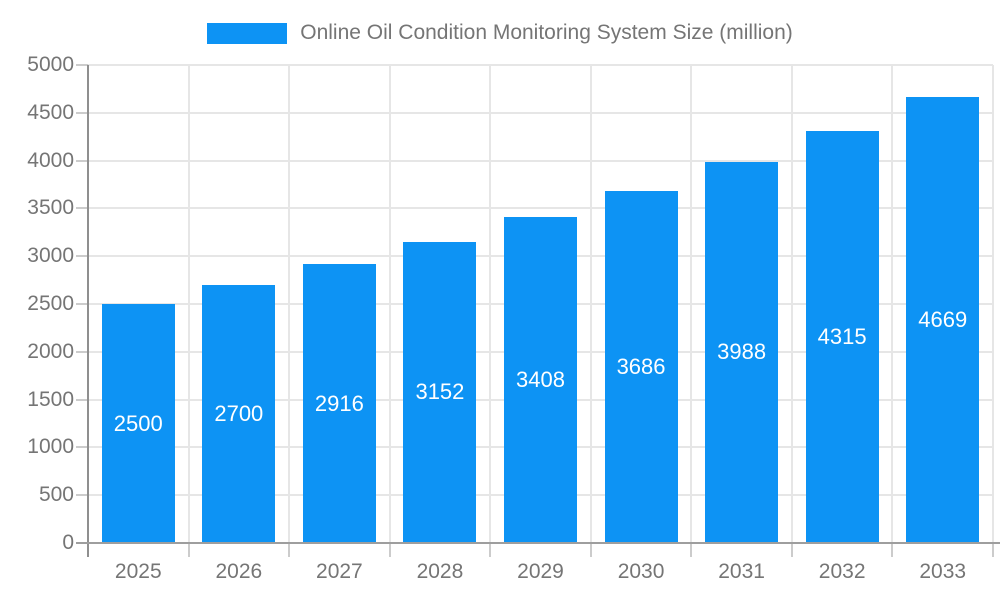  Describe the element at coordinates (842, 571) in the screenshot. I see `x-tick-label: 2032` at that location.